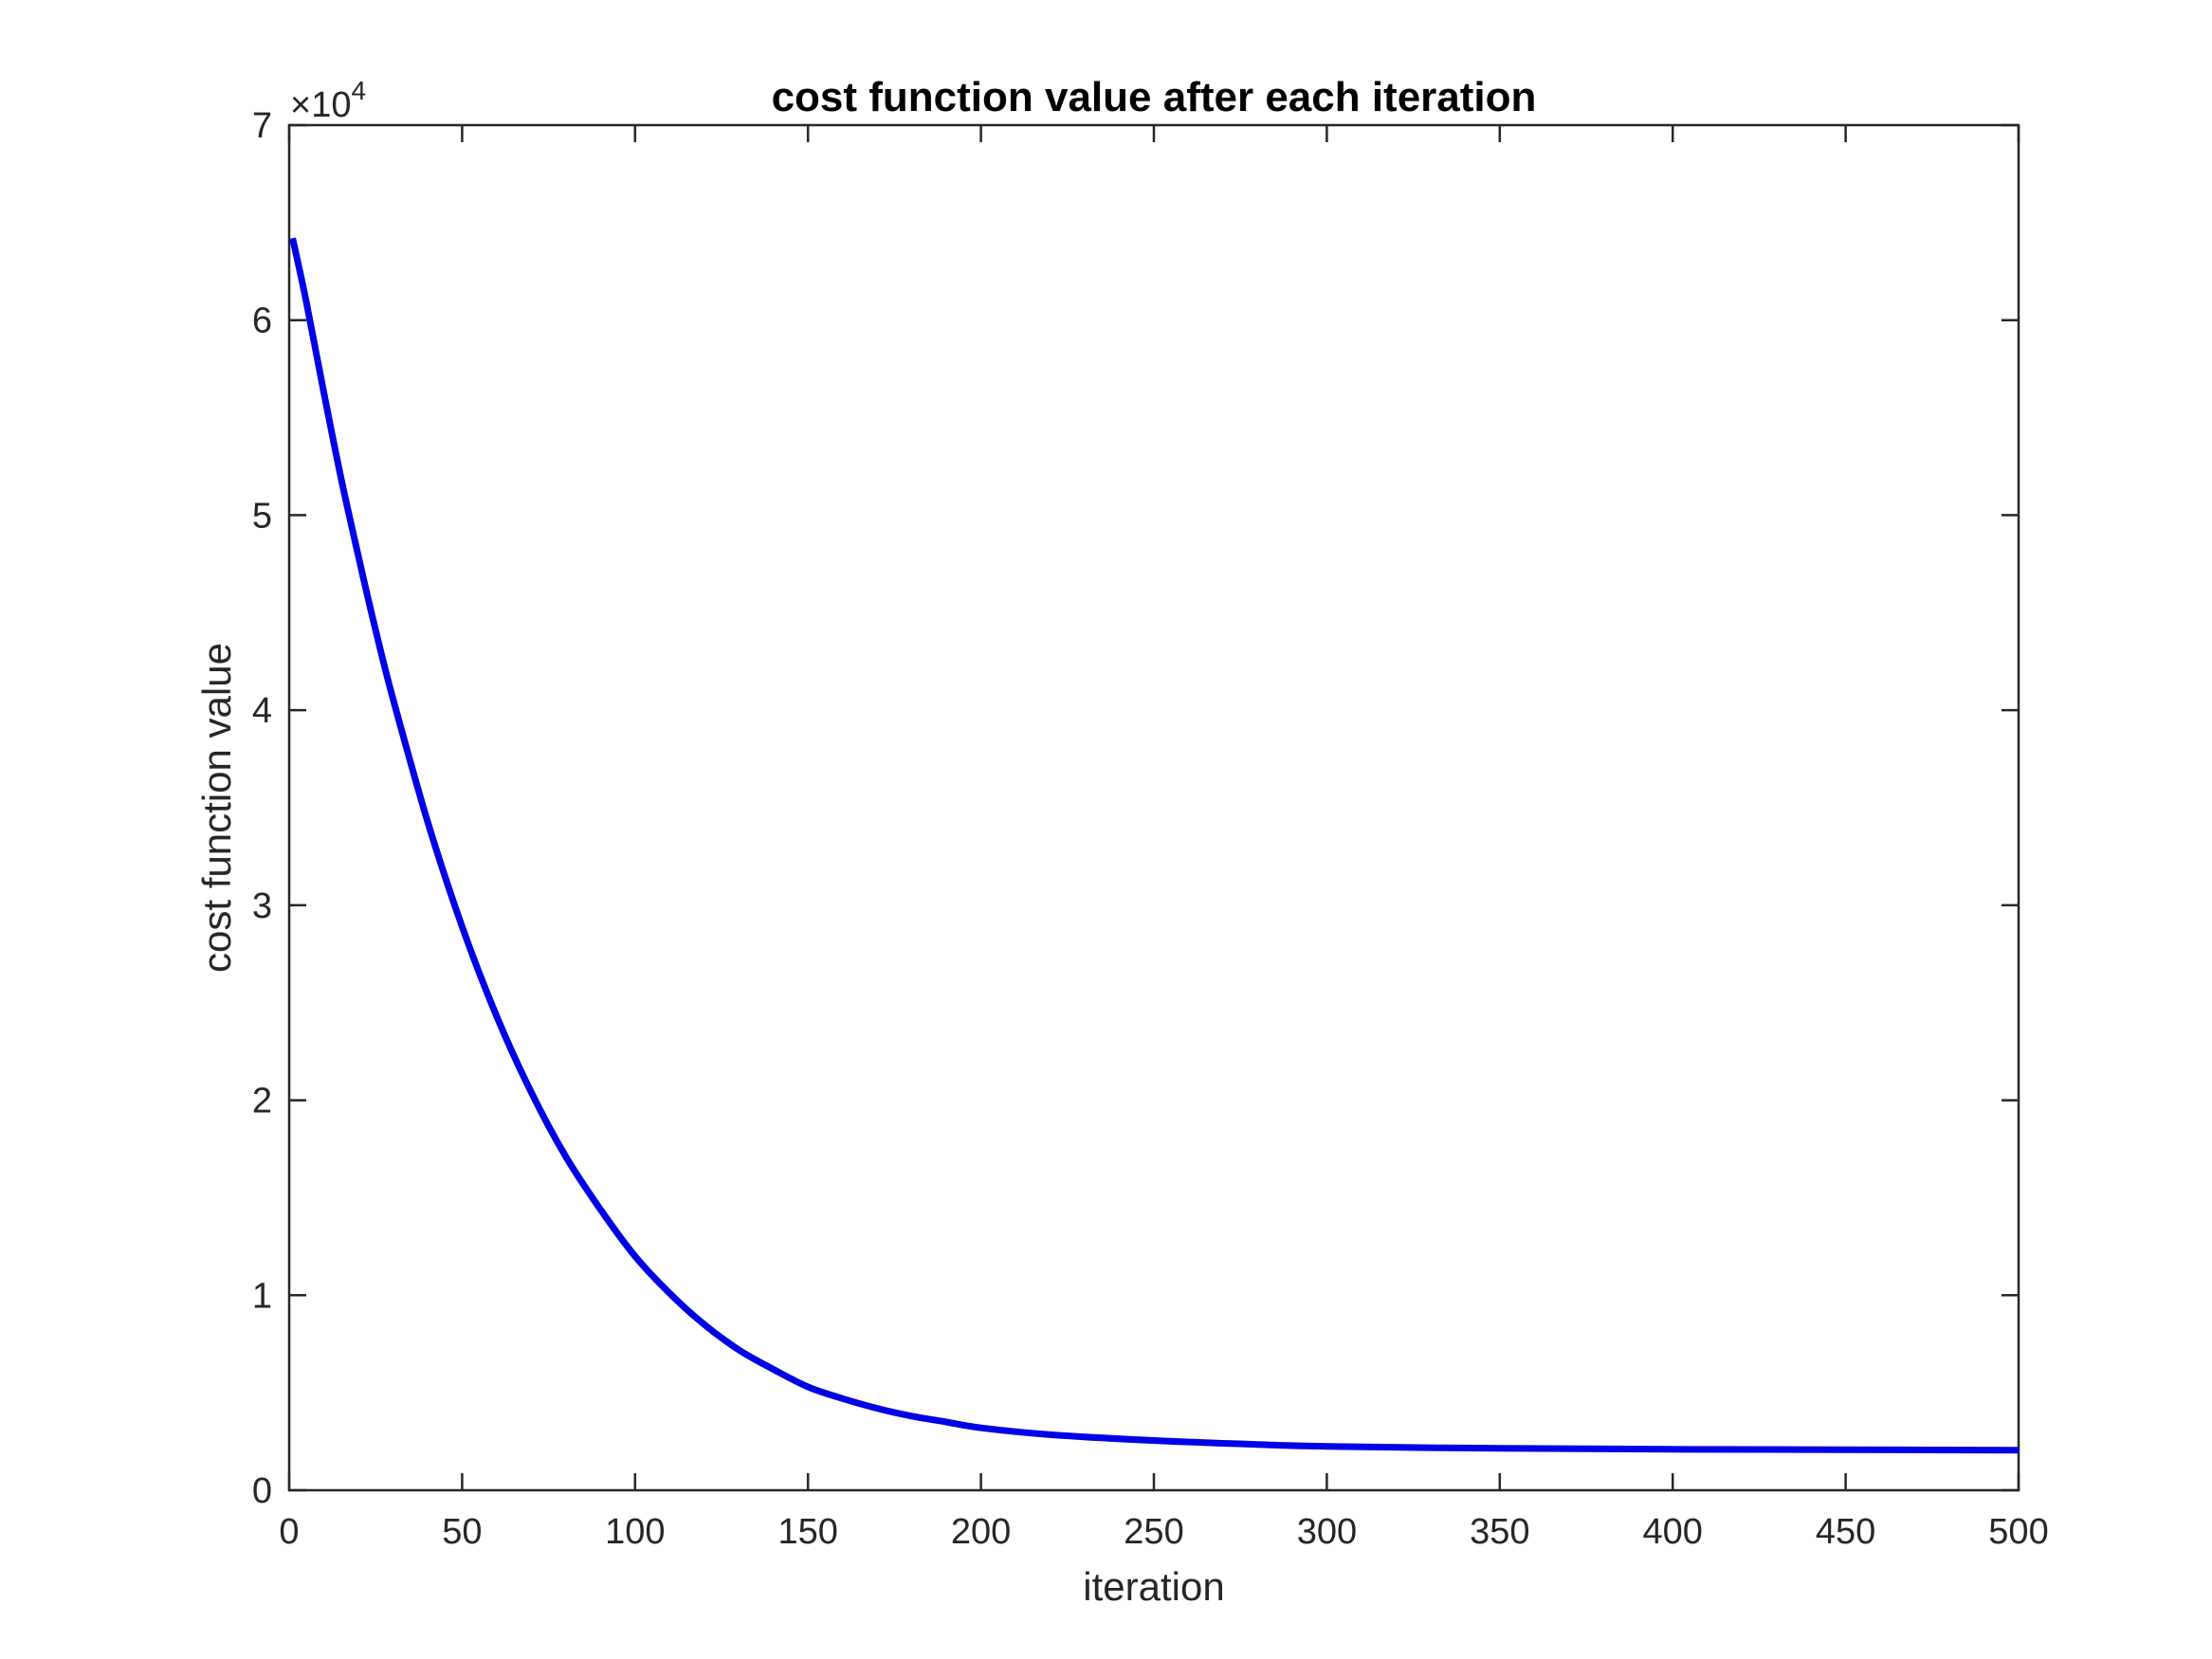 The height and width of the screenshot is (1659, 2212). I want to click on x-tick-label: 300, so click(1327, 1532).